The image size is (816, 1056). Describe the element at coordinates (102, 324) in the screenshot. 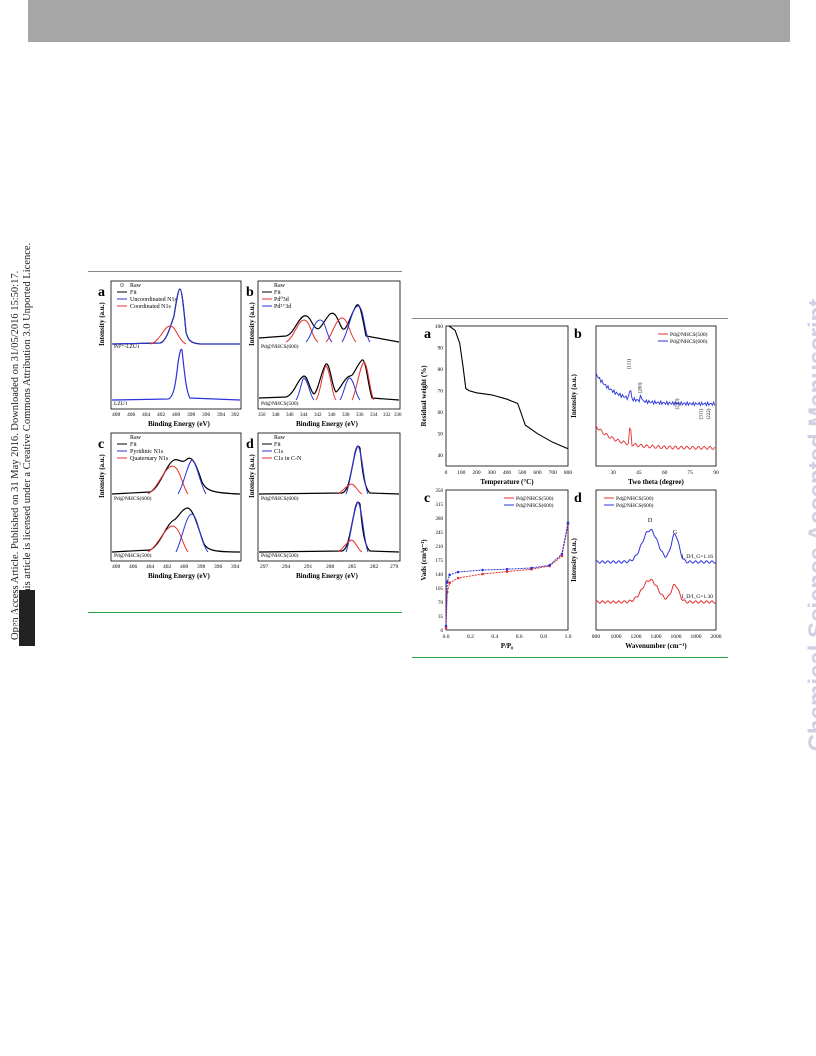

I see `ylabel-a: Intensity (a.u.)` at that location.